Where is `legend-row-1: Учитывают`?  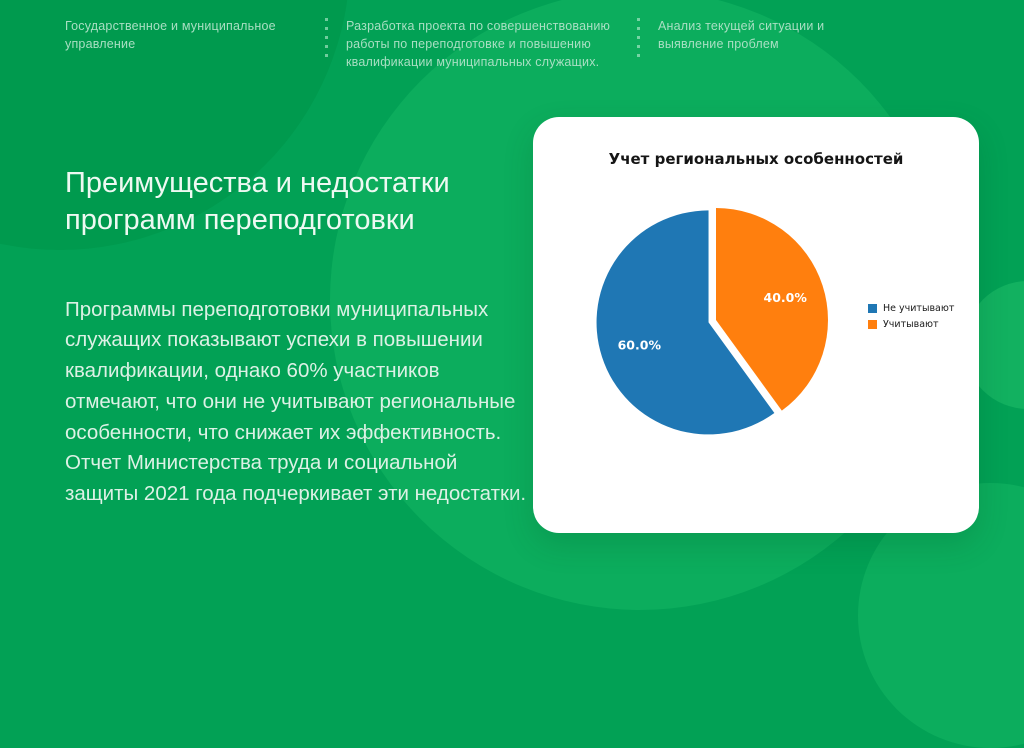
legend-row-1: Учитывают is located at coordinates (911, 324).